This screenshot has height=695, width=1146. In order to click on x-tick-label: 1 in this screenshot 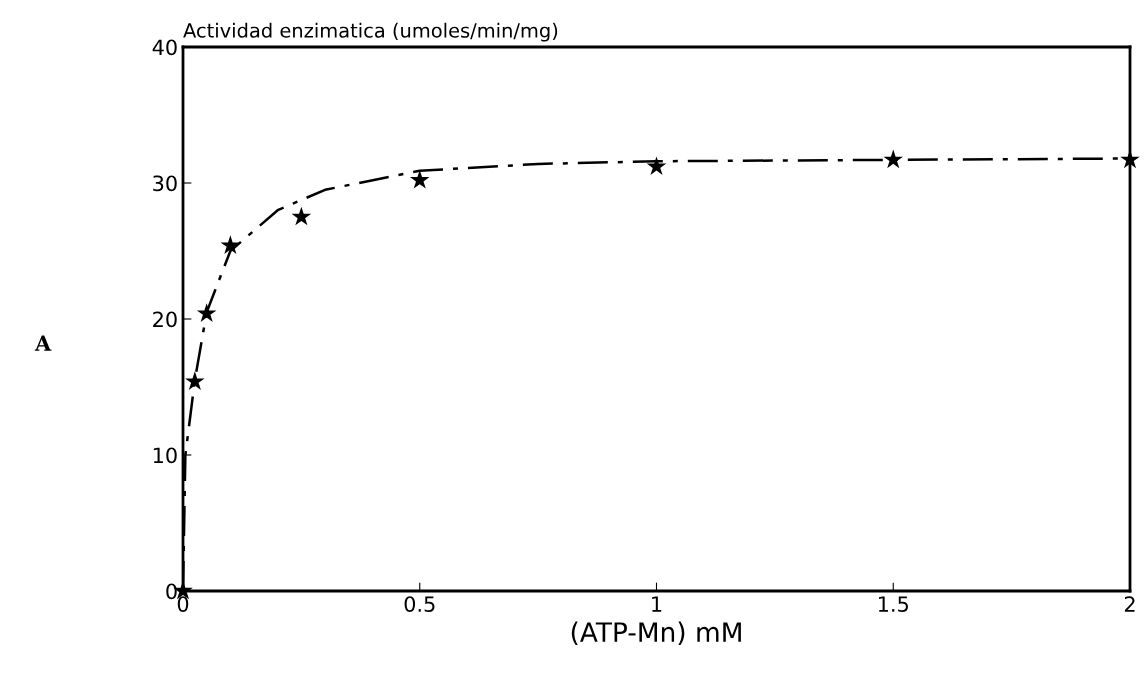, I will do `click(657, 604)`.